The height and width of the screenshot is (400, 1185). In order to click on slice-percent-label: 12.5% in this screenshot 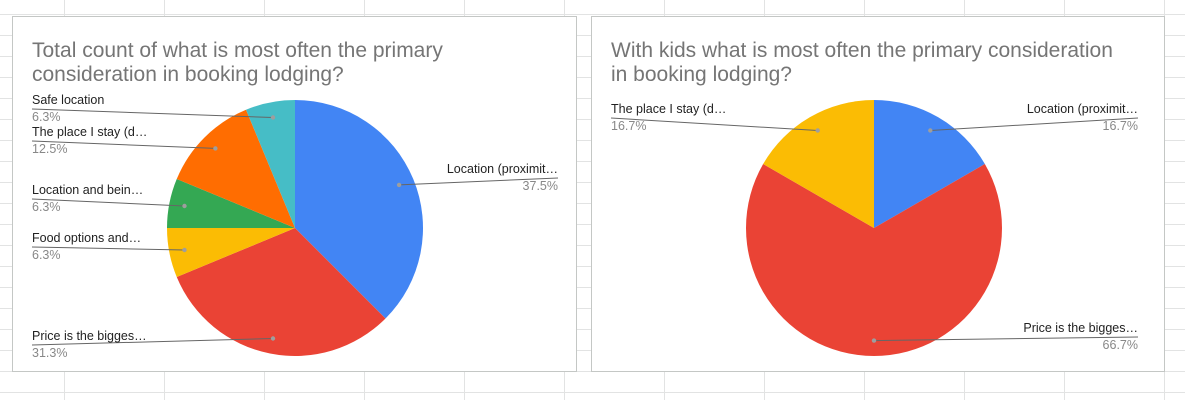, I will do `click(49, 149)`.